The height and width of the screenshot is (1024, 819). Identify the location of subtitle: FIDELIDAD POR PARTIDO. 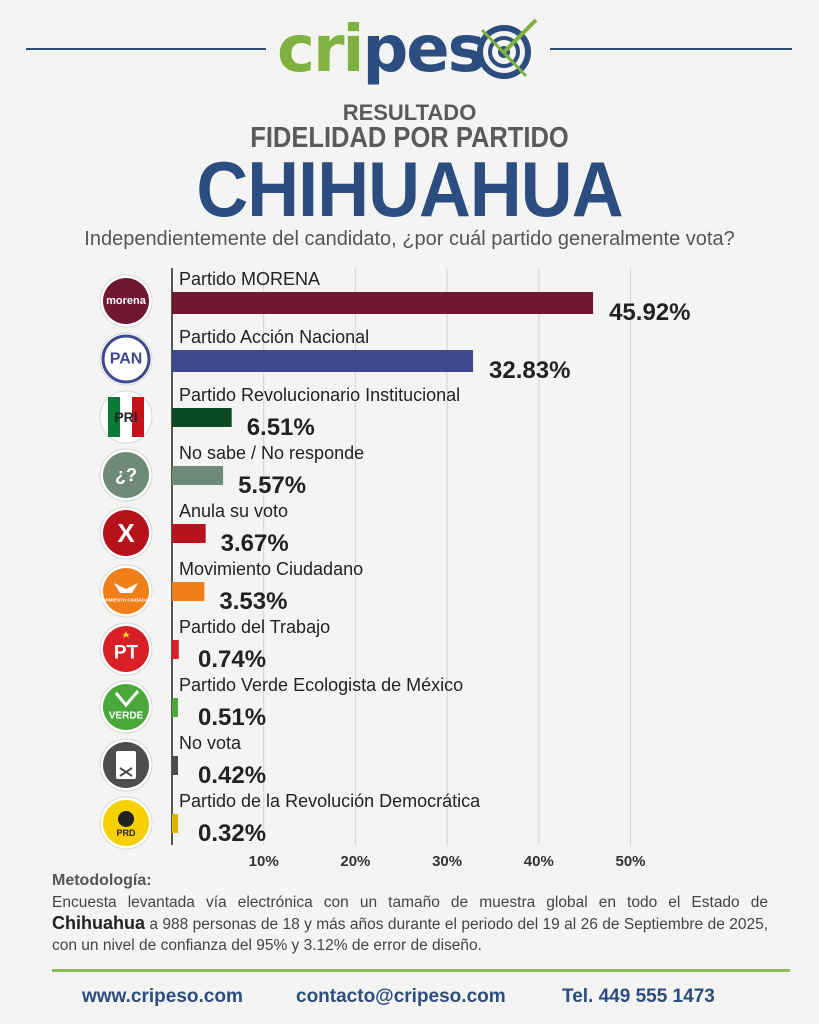
(409, 138).